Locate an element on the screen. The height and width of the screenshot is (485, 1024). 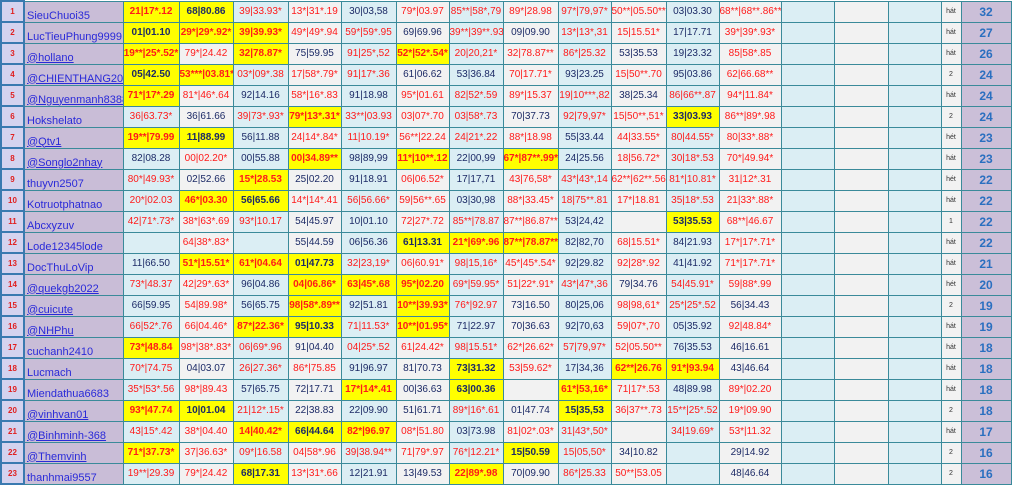
prediction-cell: 79*|24.42 is located at coordinates (206, 53).